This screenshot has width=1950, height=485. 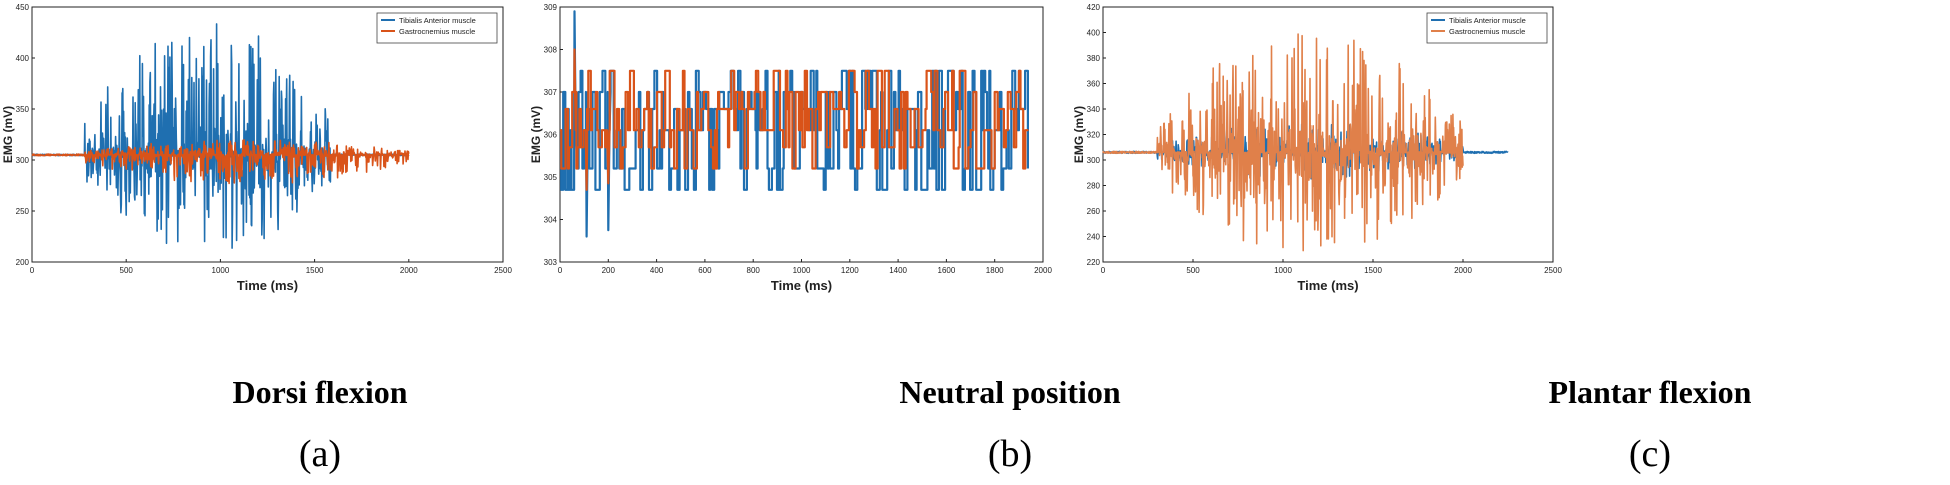 What do you see at coordinates (23, 211) in the screenshot?
I see `panel-a-y-tick-label: 250` at bounding box center [23, 211].